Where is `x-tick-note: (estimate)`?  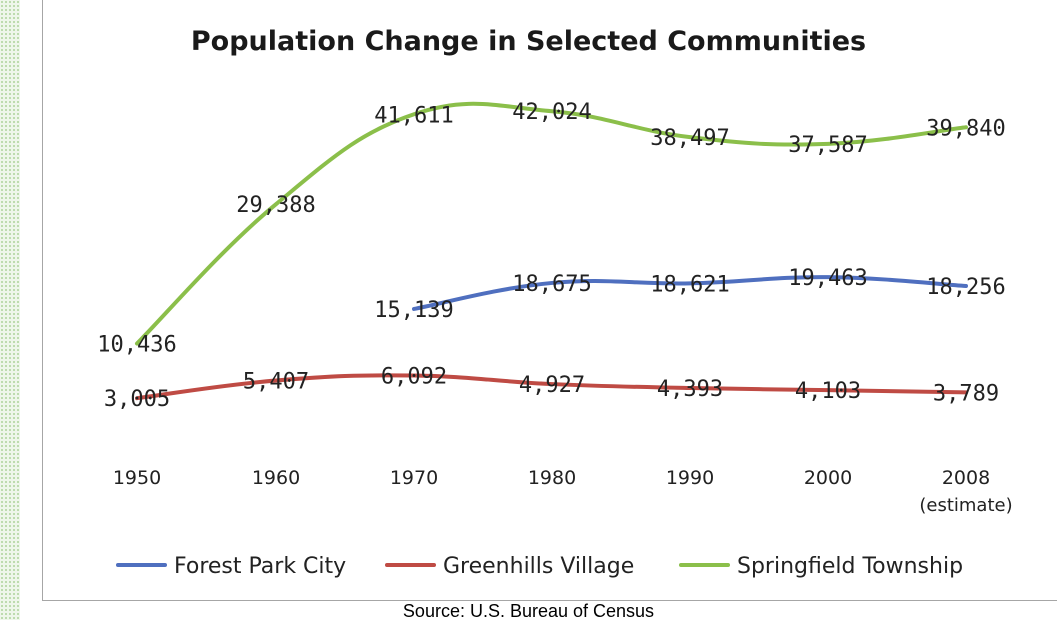 x-tick-note: (estimate) is located at coordinates (965, 505).